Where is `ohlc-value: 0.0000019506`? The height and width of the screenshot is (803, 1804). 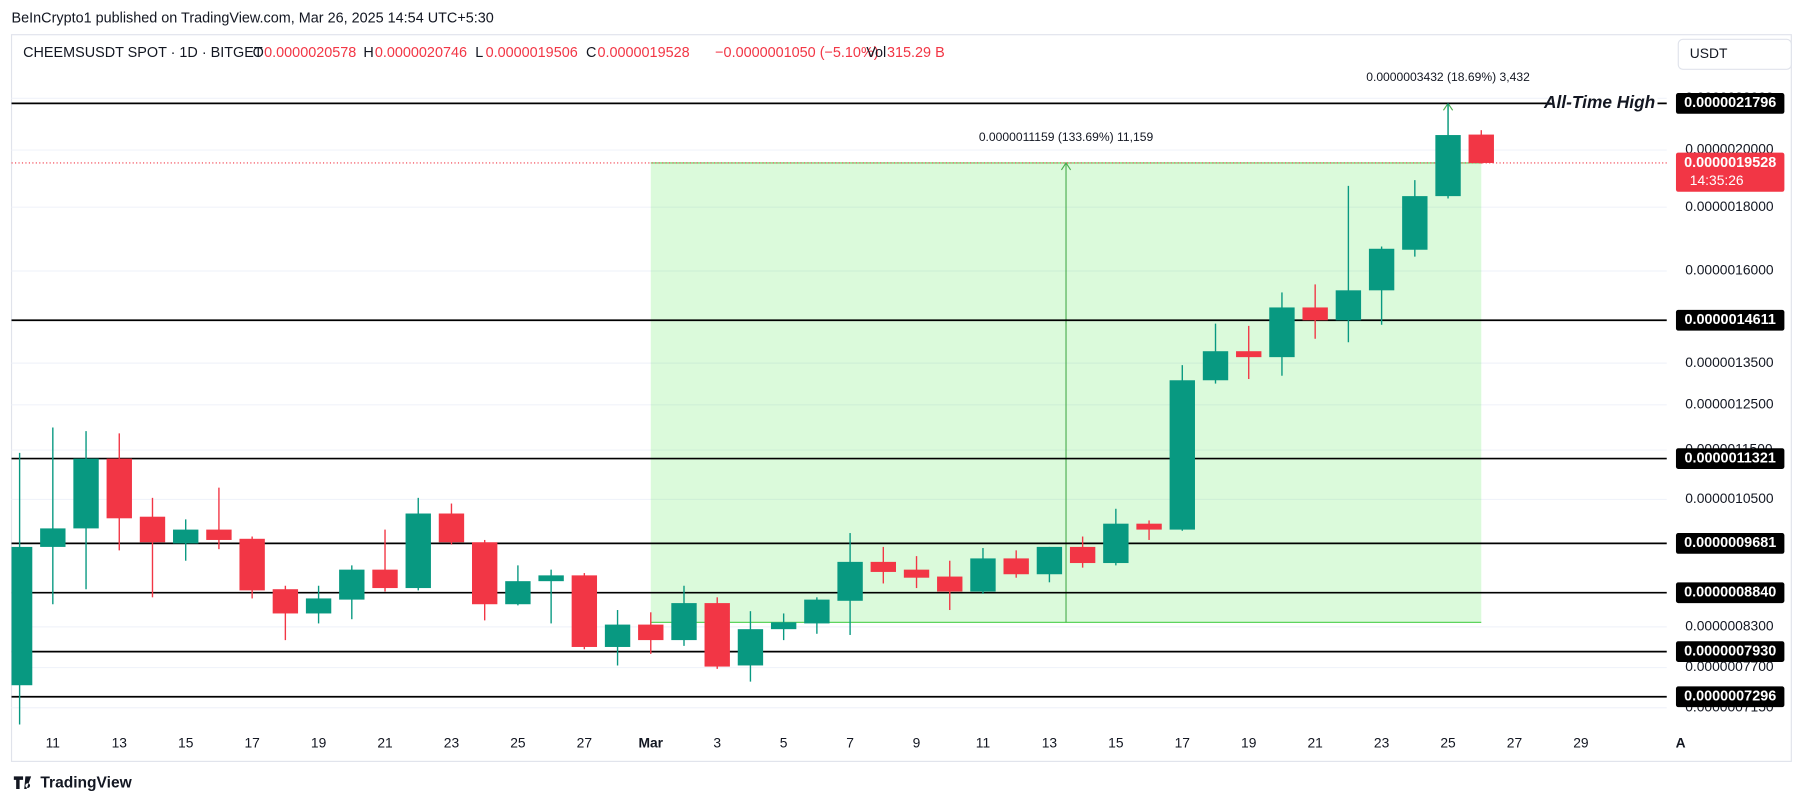 ohlc-value: 0.0000019506 is located at coordinates (532, 53).